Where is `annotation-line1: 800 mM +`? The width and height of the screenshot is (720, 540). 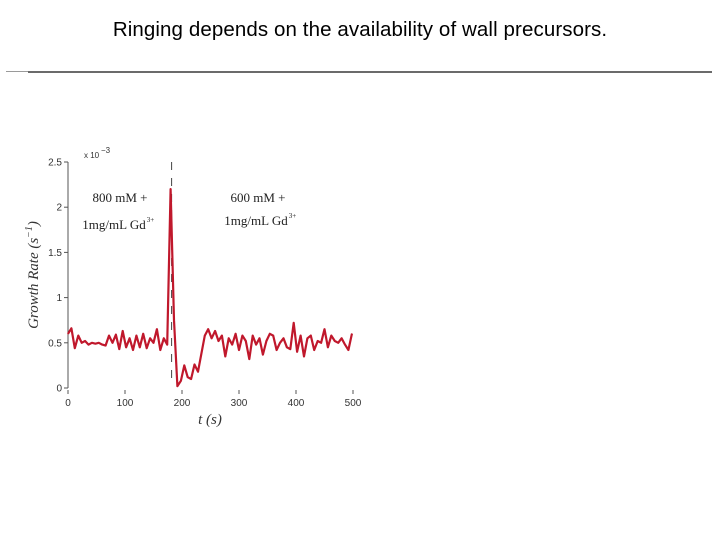 annotation-line1: 800 mM + is located at coordinates (119, 197).